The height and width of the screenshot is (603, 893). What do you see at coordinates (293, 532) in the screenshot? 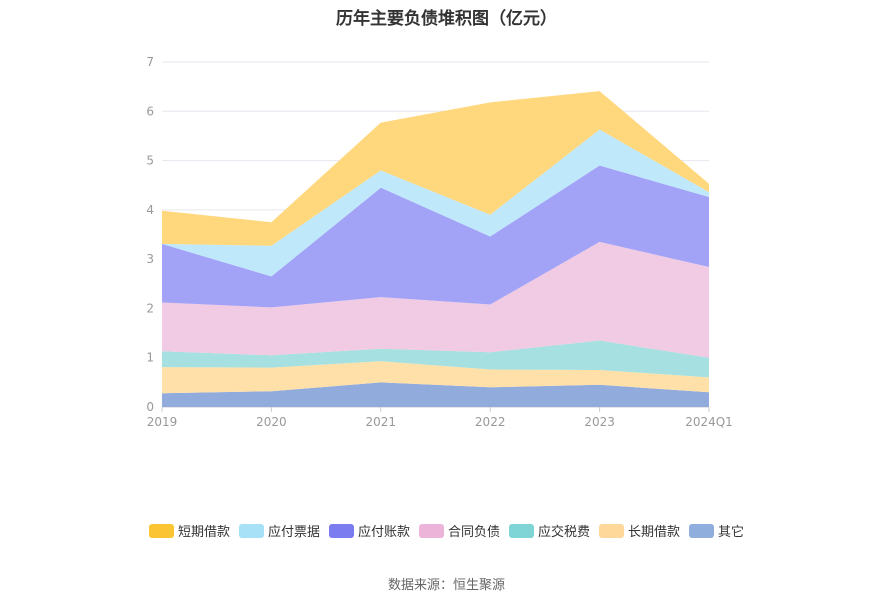
I see `legend-label: 应付票据` at bounding box center [293, 532].